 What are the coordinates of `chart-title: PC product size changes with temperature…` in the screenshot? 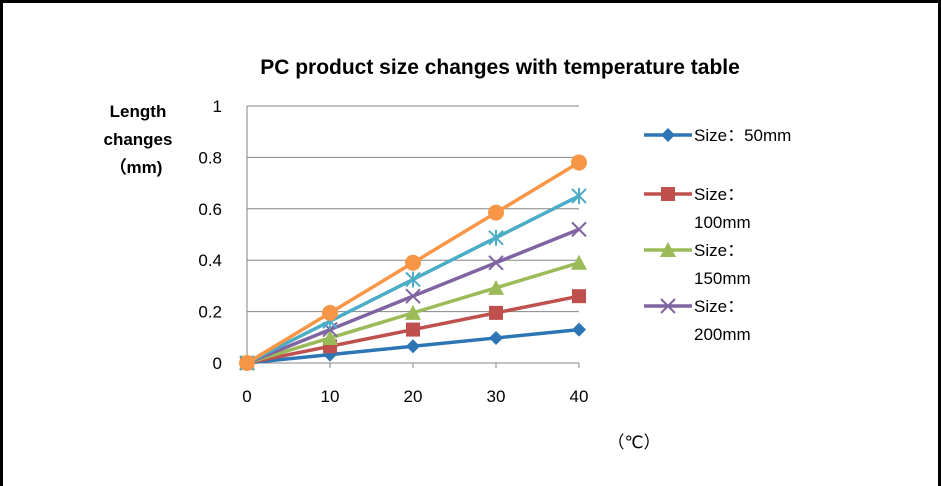 It's located at (500, 67).